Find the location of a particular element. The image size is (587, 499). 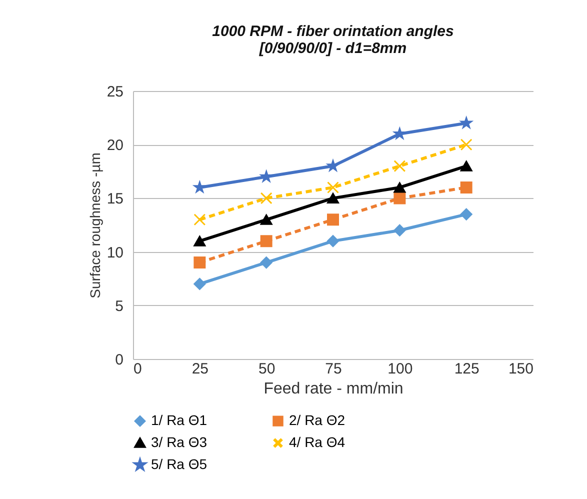

text: 1000 RPM - fiber orintation angles is located at coordinates (333, 31).